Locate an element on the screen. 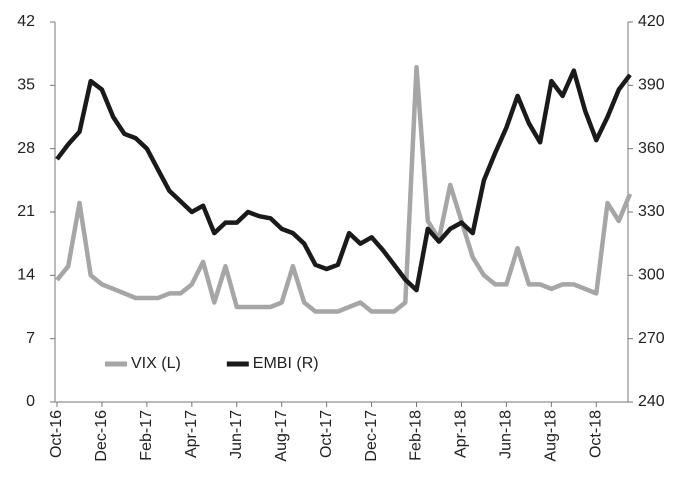  legend-label: VIX (L) is located at coordinates (156, 363).